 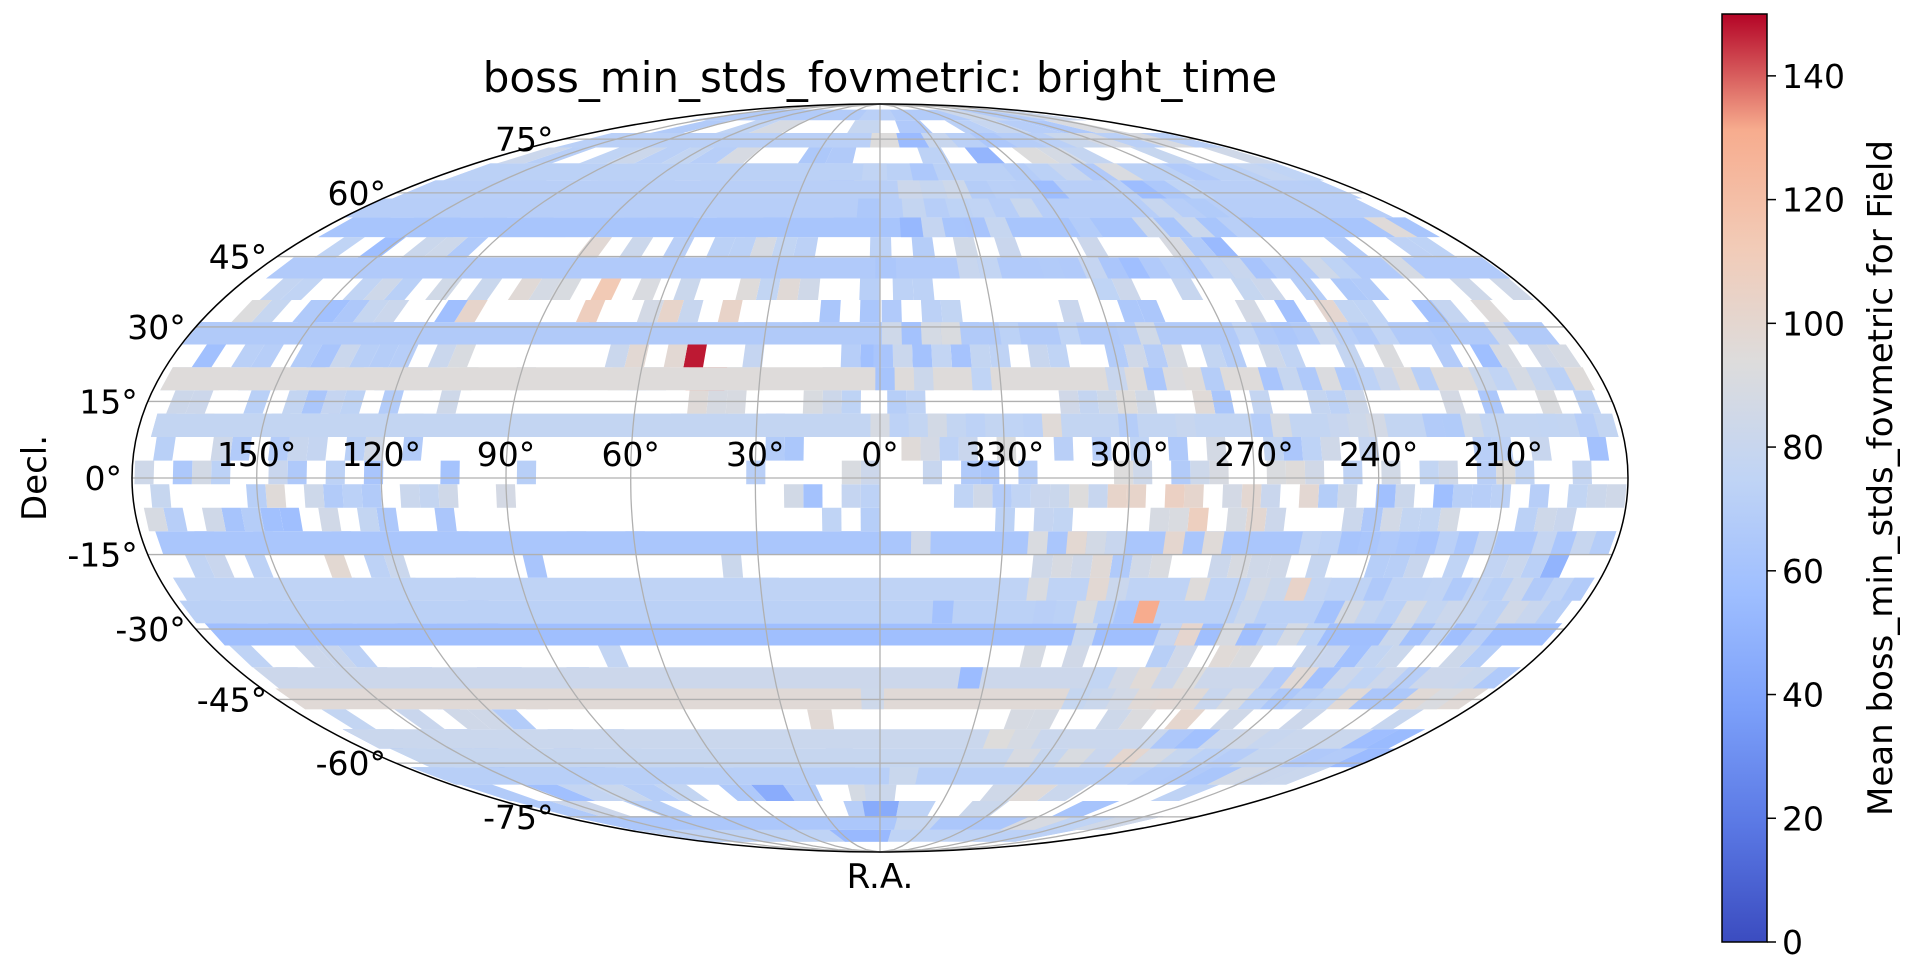 What do you see at coordinates (1803, 571) in the screenshot?
I see `colorbar-tick-label: 60` at bounding box center [1803, 571].